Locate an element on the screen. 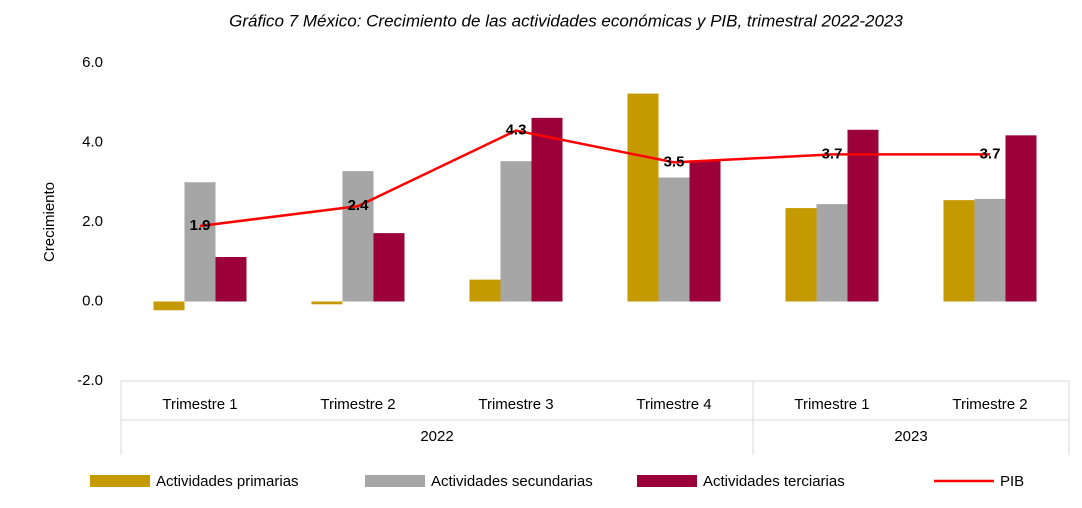  data-label: 3.5 is located at coordinates (674, 161).